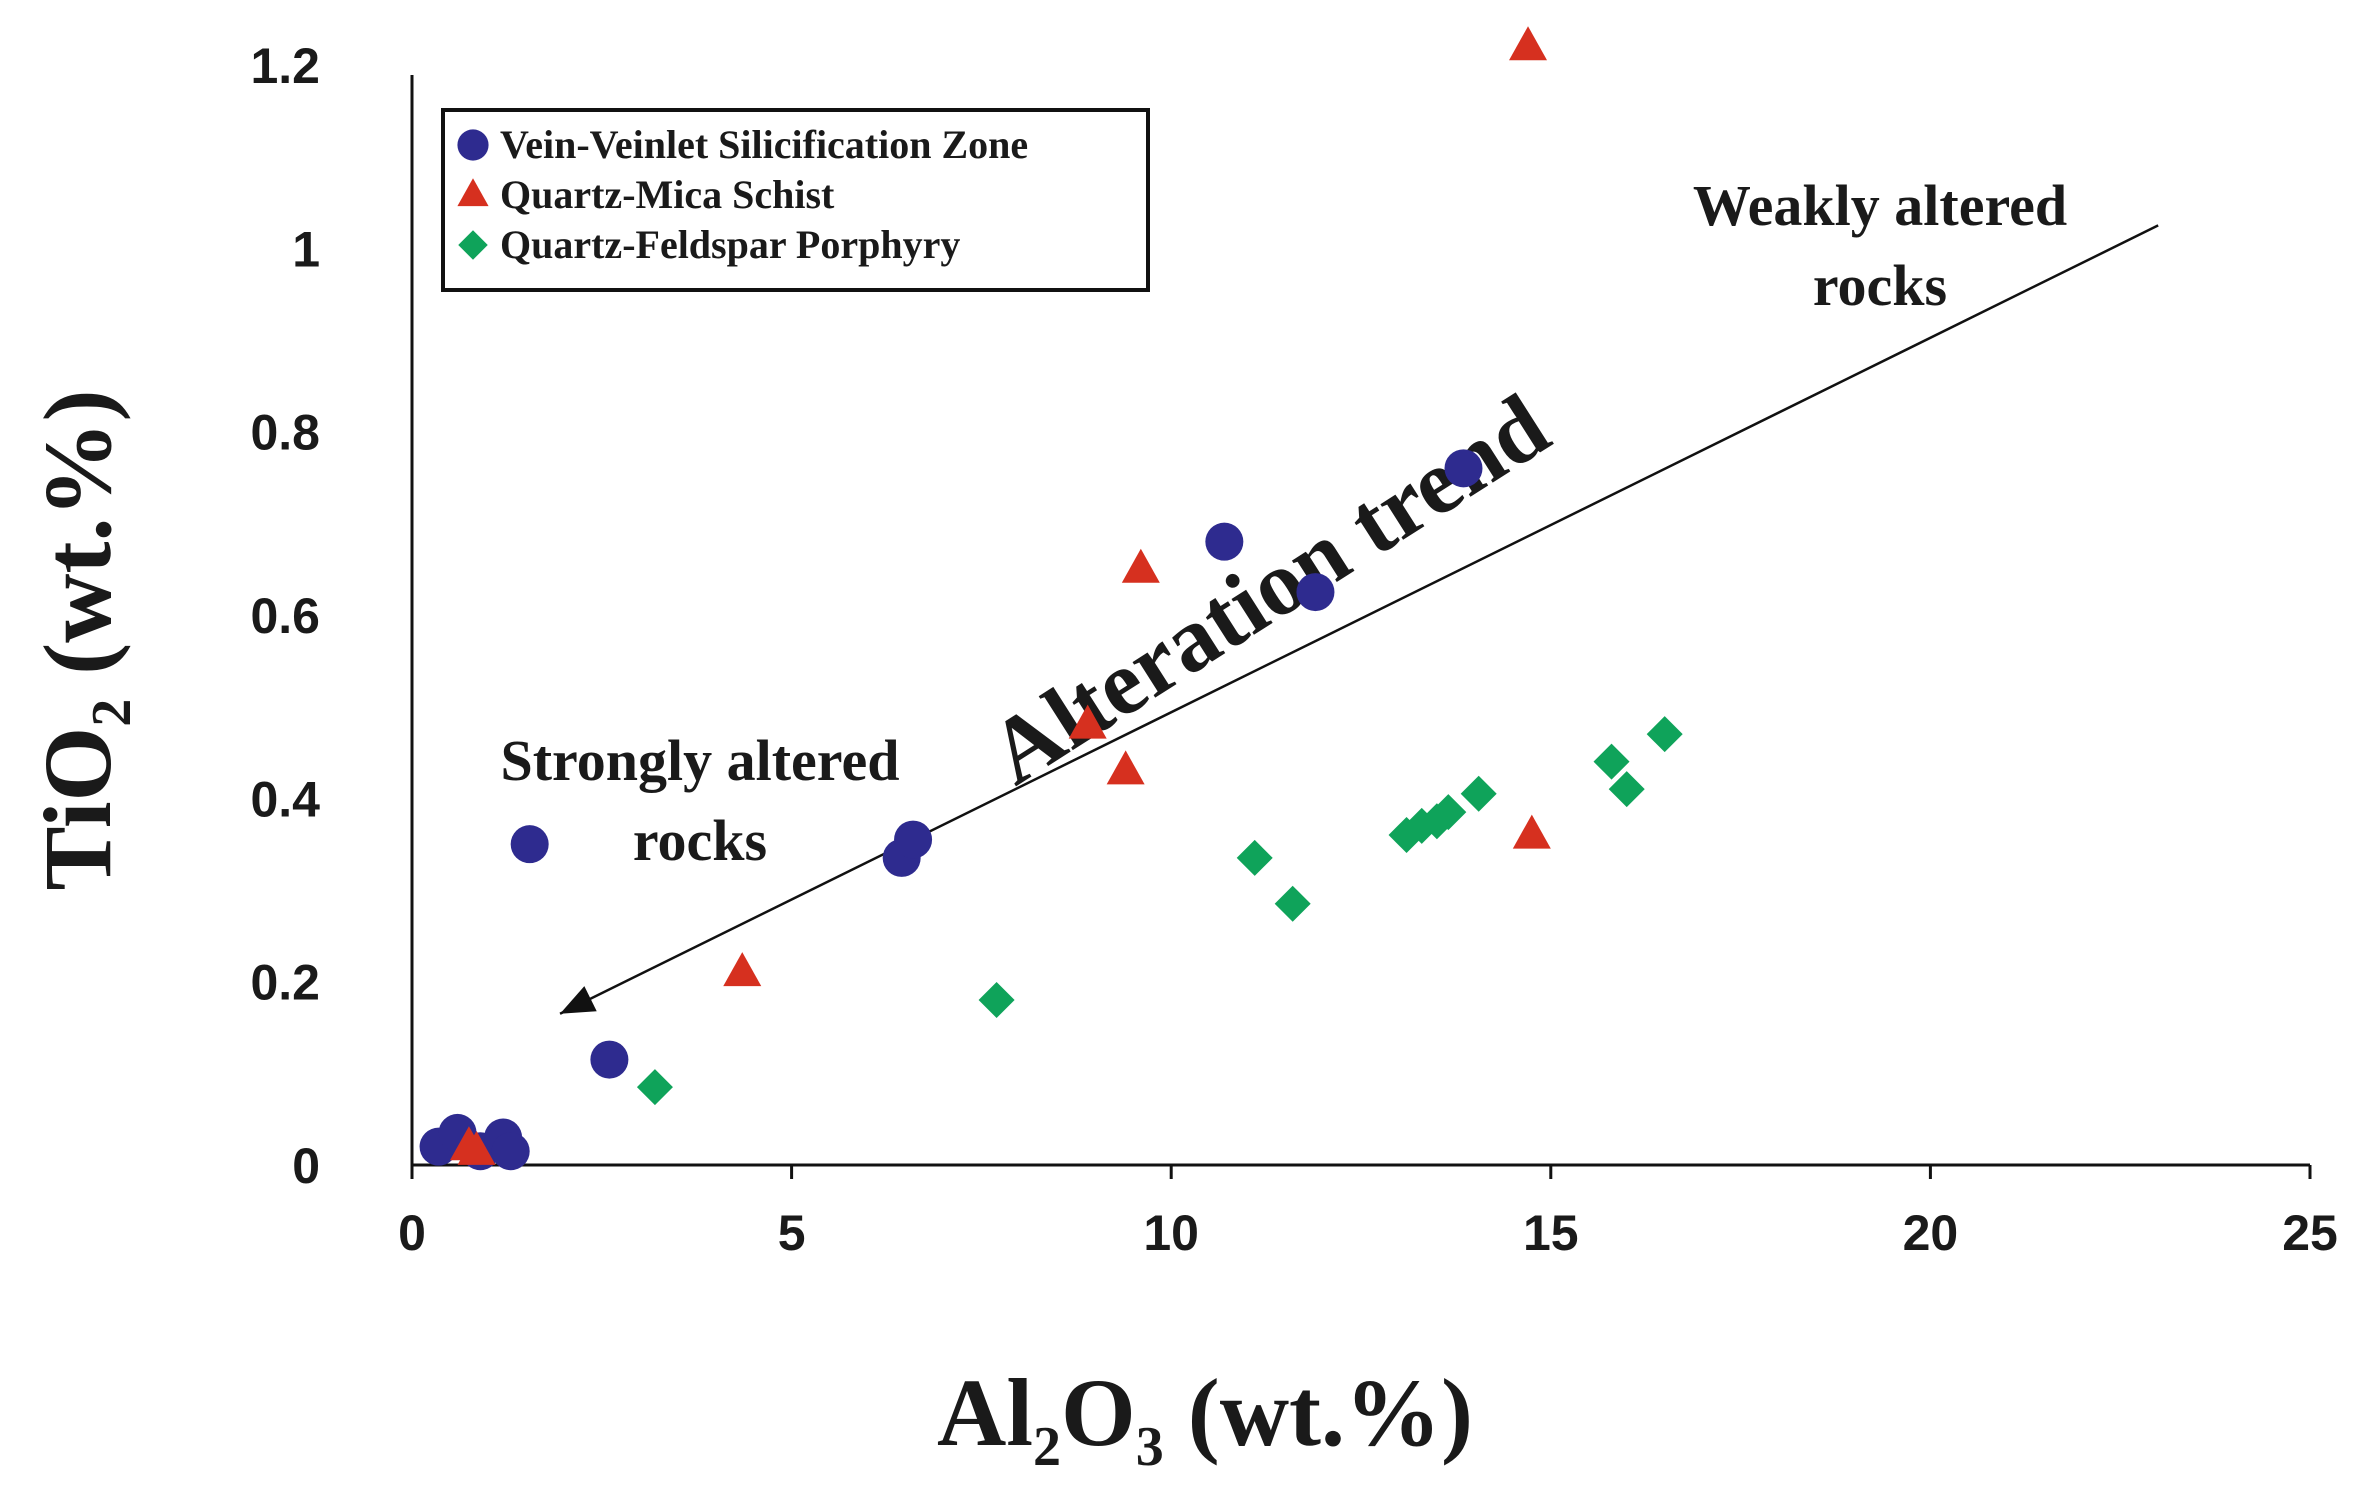 The height and width of the screenshot is (1497, 2366). What do you see at coordinates (667, 194) in the screenshot?
I see `legend-label: Quartz-Mica Schist` at bounding box center [667, 194].